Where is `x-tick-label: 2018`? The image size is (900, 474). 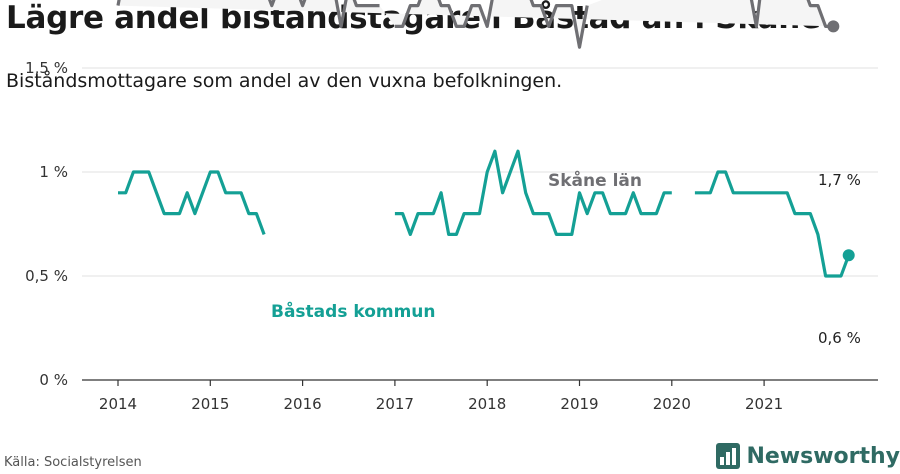
x-tick-label: 2018 is located at coordinates (487, 404).